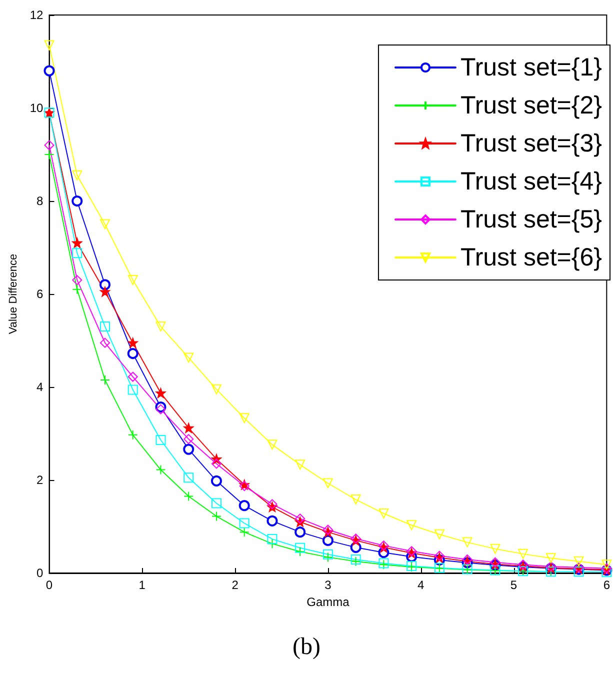 The width and height of the screenshot is (613, 679). Describe the element at coordinates (531, 144) in the screenshot. I see `legend-label: Trust set={3}` at that location.